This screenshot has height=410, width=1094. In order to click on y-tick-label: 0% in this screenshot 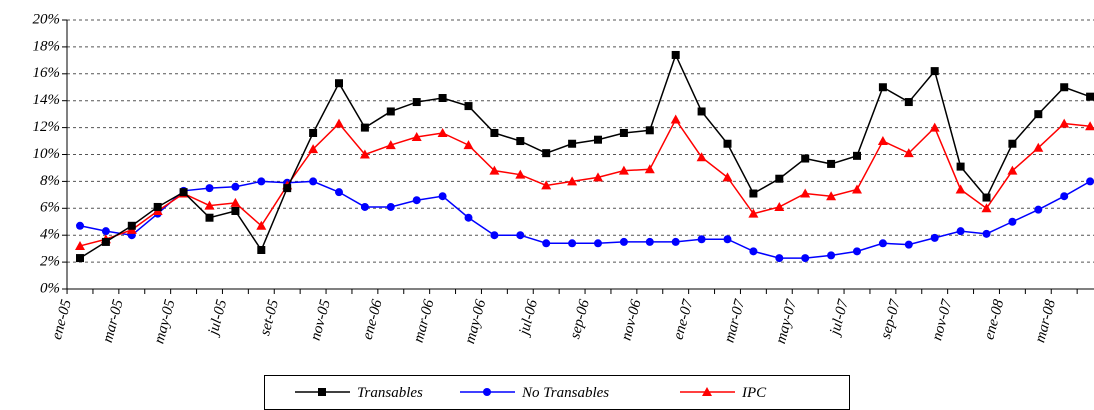, I will do `click(50, 288)`.